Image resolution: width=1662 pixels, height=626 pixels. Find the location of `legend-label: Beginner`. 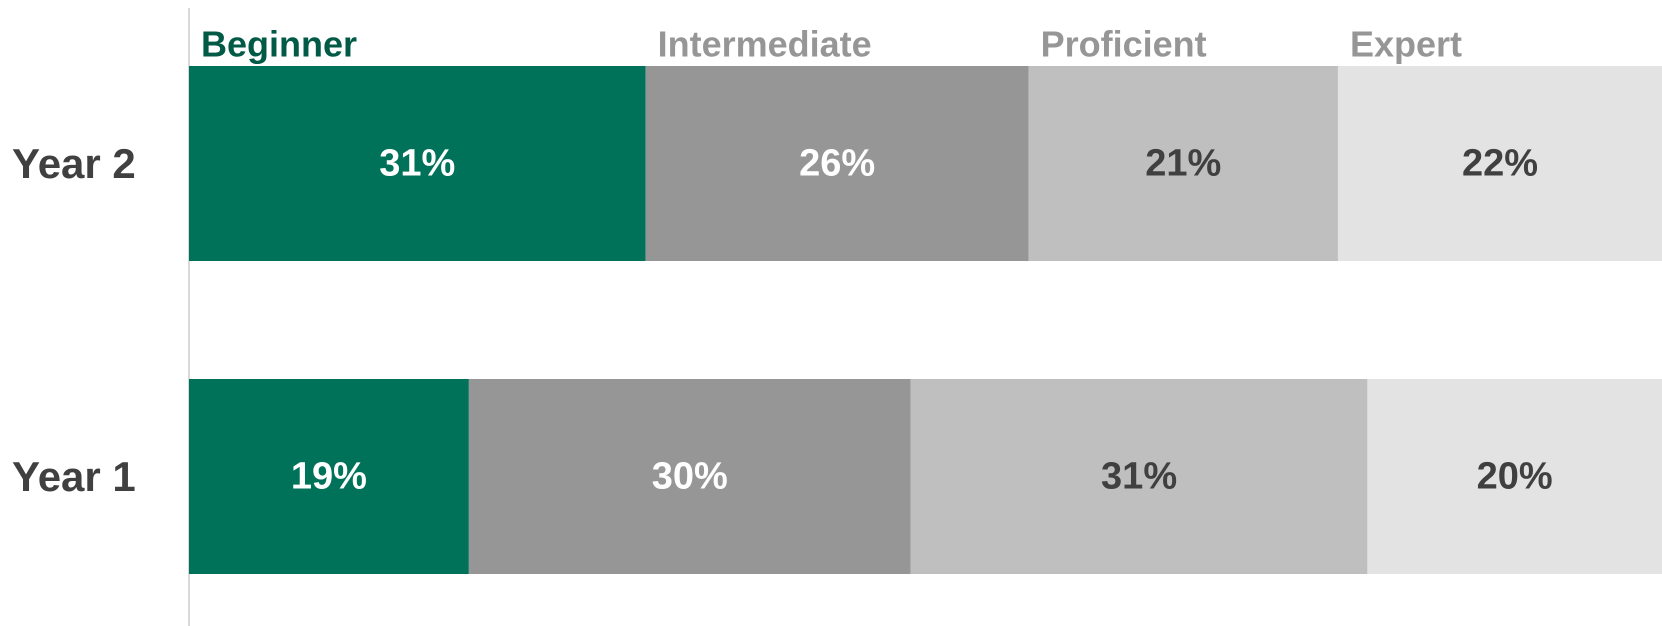

legend-label: Beginner is located at coordinates (279, 44).